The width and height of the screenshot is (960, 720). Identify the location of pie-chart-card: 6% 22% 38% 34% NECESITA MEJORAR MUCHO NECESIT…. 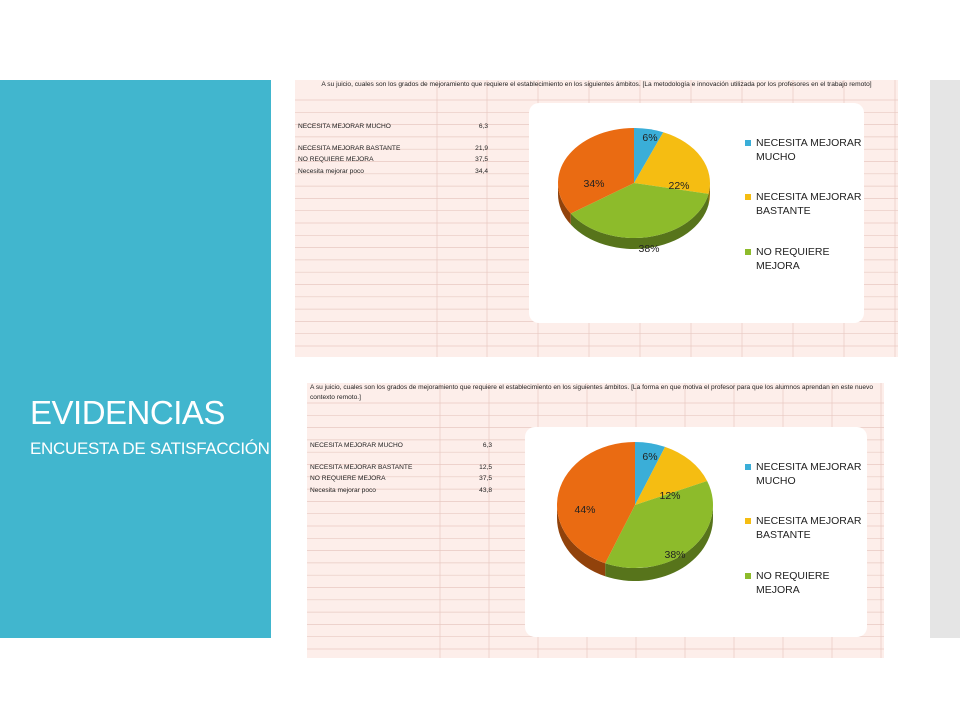
(696, 213).